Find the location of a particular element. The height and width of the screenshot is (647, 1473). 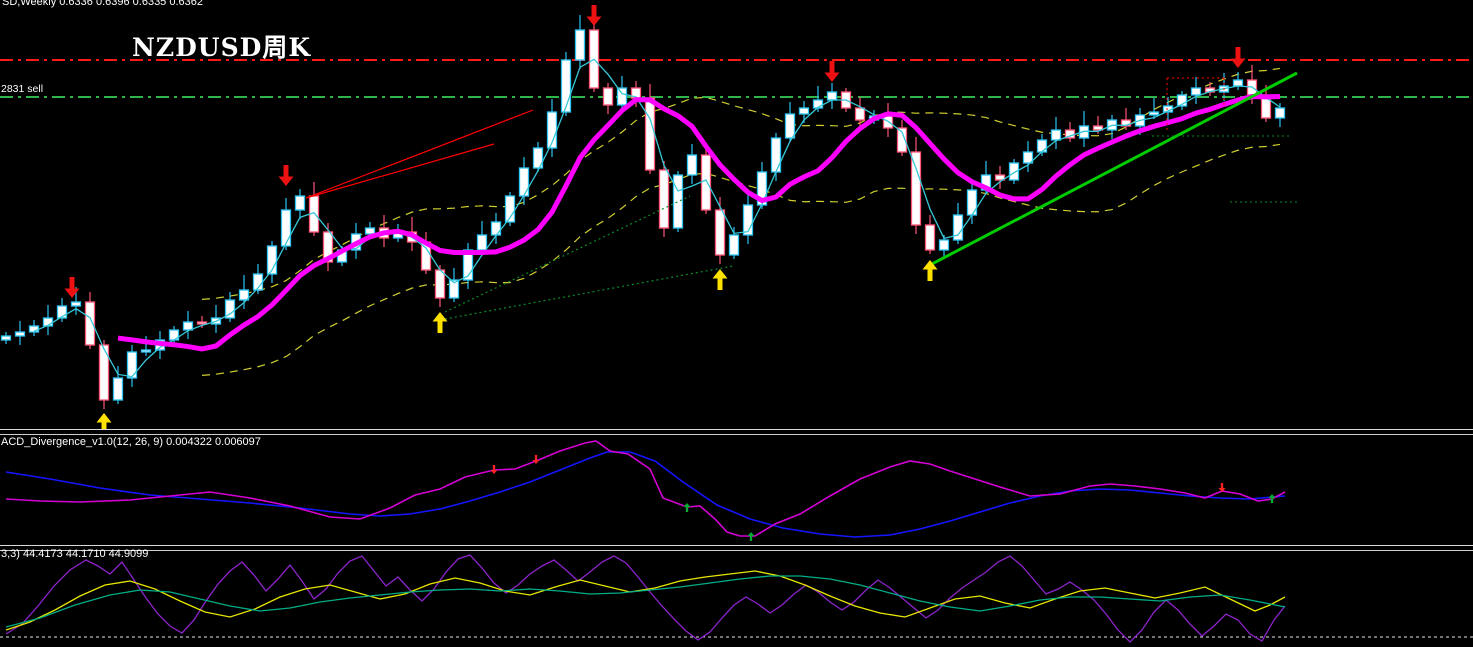

stoch-main-line is located at coordinates (645, 600).